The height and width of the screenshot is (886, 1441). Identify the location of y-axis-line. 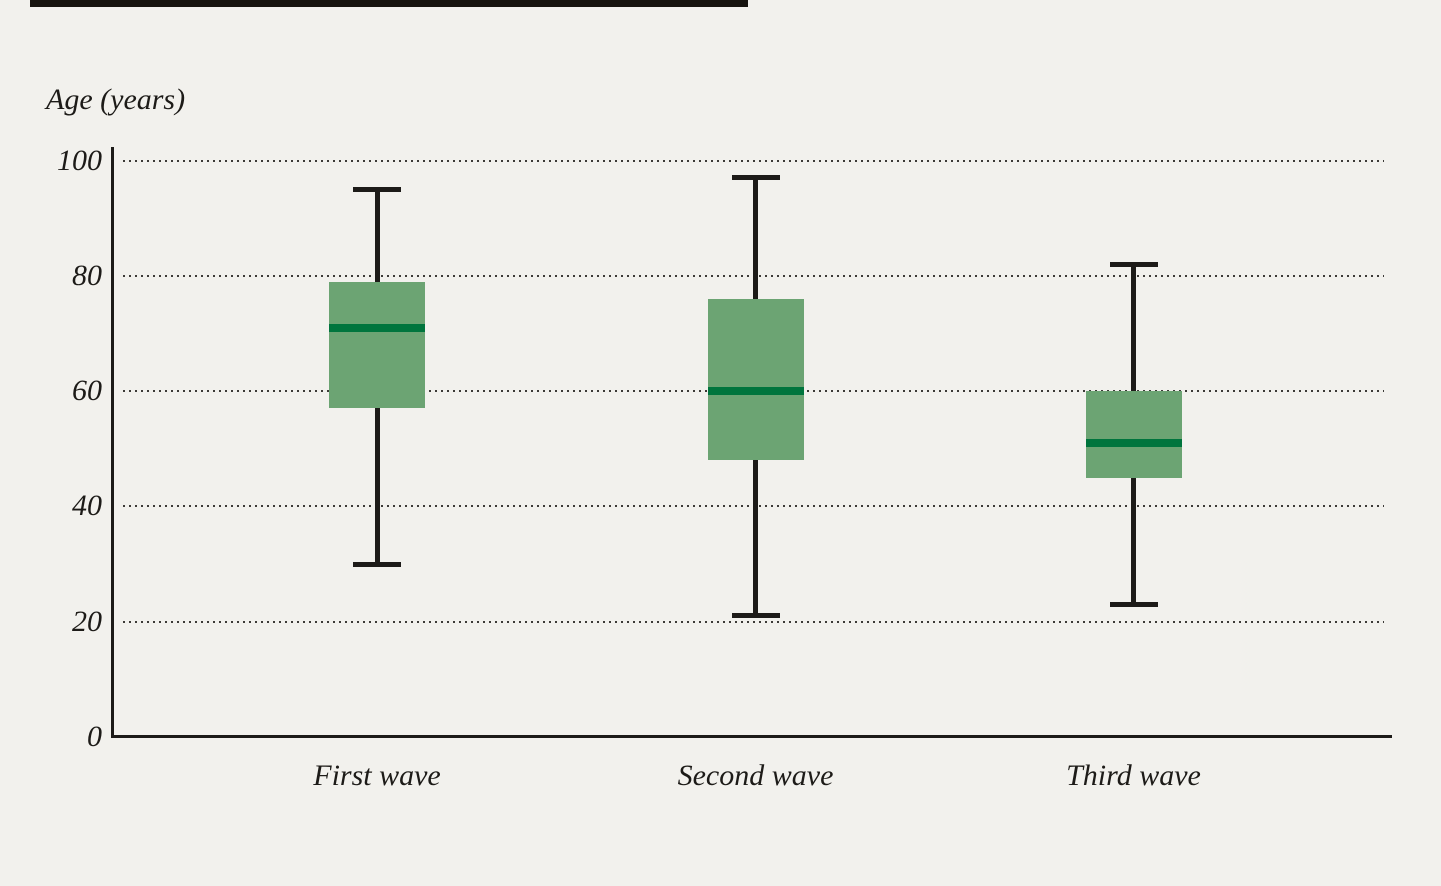
(112, 442).